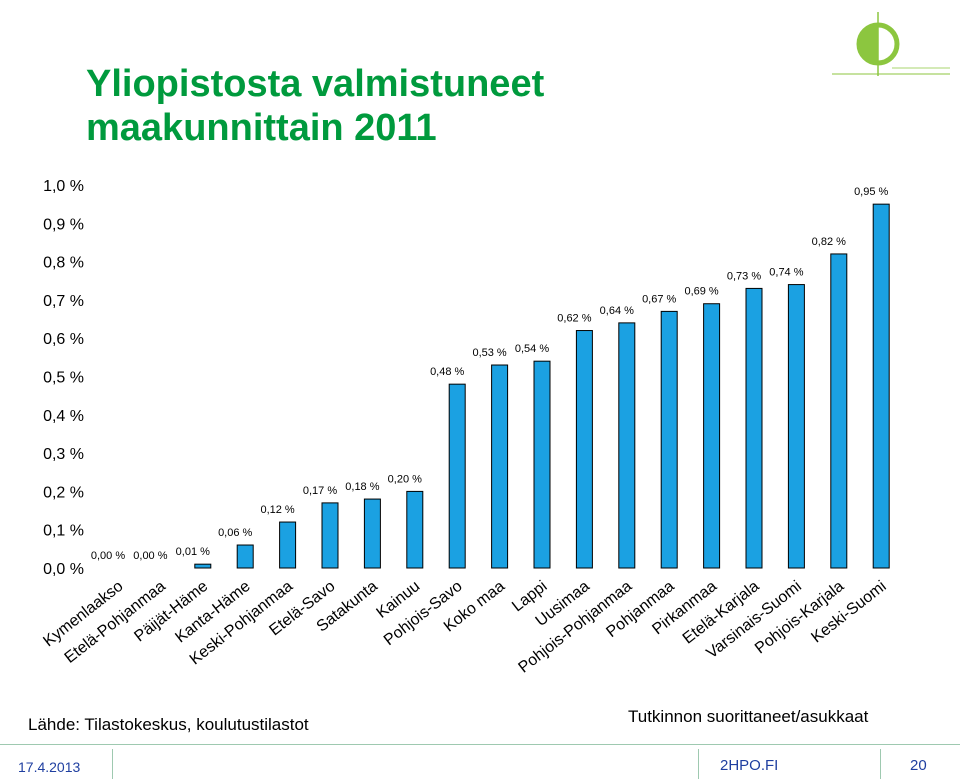 This screenshot has width=960, height=781. Describe the element at coordinates (839, 411) in the screenshot. I see `bar-pohjois-karjala` at that location.